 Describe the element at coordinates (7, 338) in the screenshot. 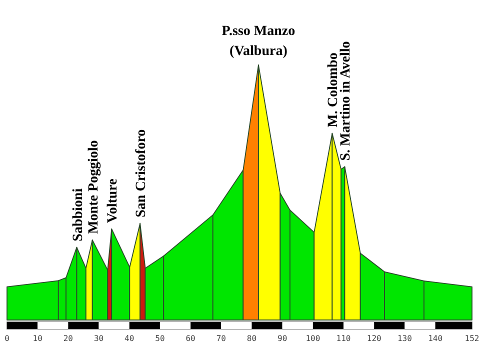

I see `x-tick-label: 0` at that location.